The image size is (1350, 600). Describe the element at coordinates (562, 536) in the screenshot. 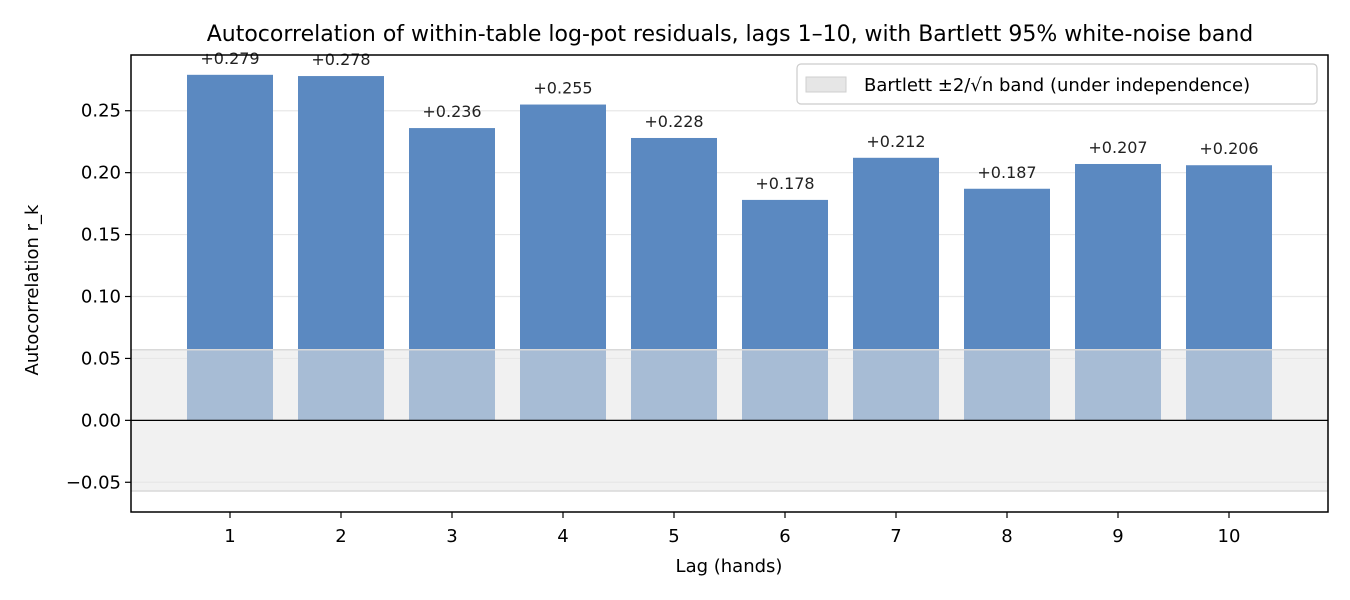

I see `x-tick-label: 4` at that location.